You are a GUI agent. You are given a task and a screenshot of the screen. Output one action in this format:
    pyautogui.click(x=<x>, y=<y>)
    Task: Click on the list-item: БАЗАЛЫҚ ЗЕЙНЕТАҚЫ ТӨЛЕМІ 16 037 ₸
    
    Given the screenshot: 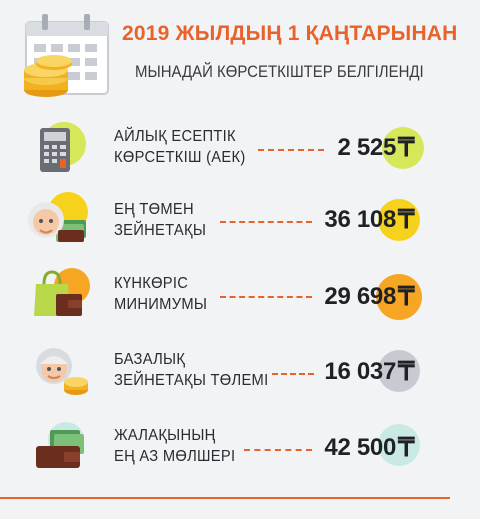 What is the action you would take?
    pyautogui.click(x=240, y=375)
    